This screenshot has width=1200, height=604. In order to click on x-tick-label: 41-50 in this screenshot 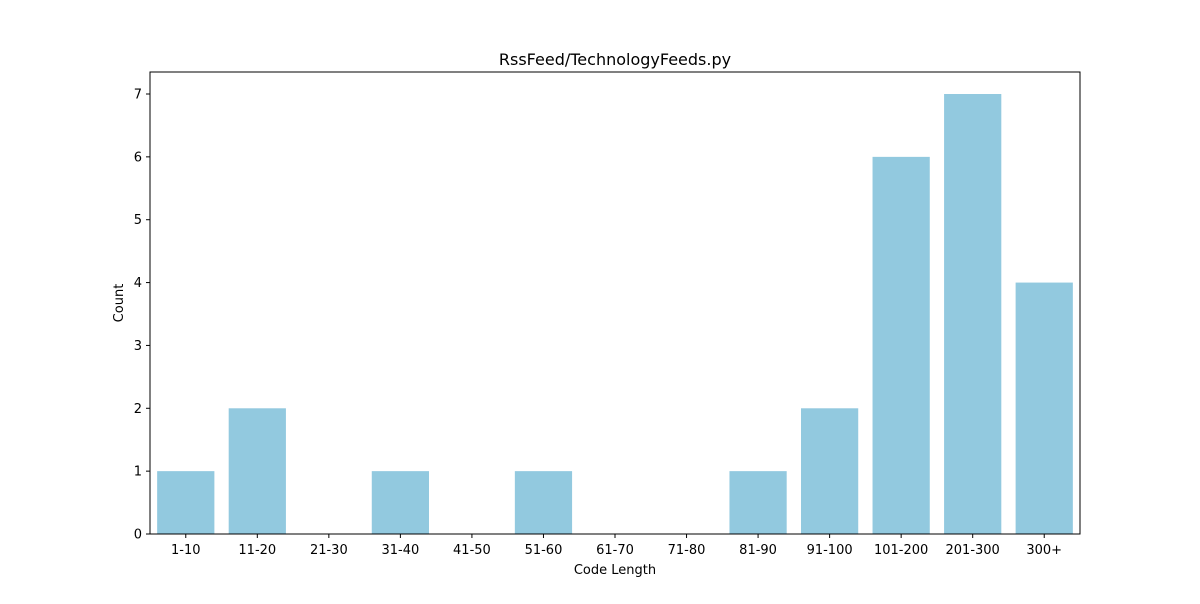, I will do `click(472, 550)`.